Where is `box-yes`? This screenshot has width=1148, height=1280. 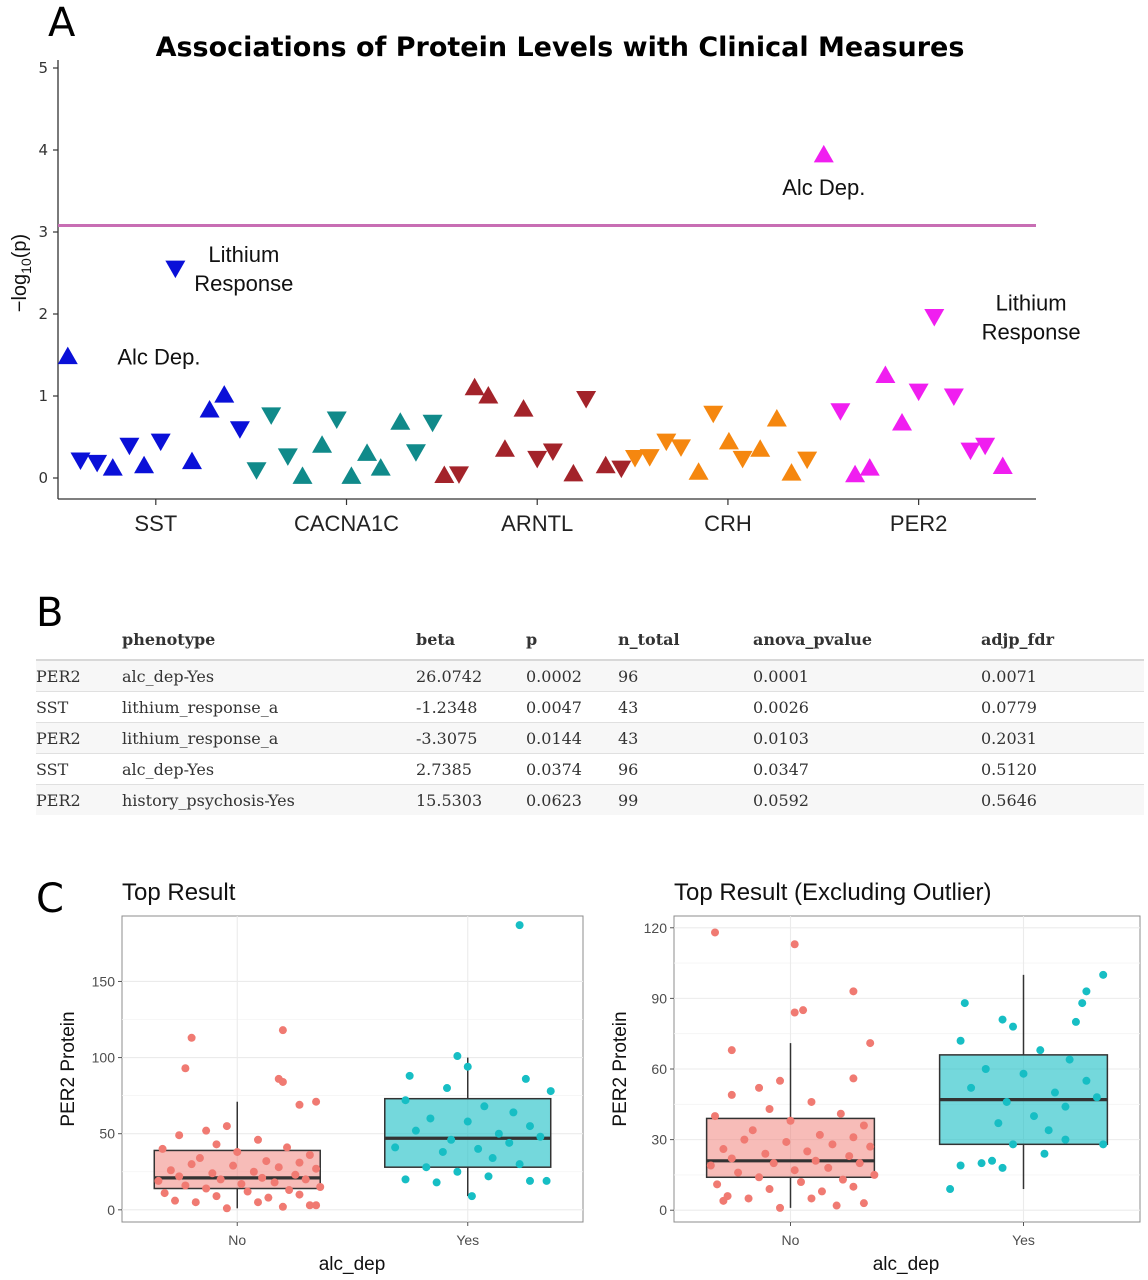 box-yes is located at coordinates (468, 1132).